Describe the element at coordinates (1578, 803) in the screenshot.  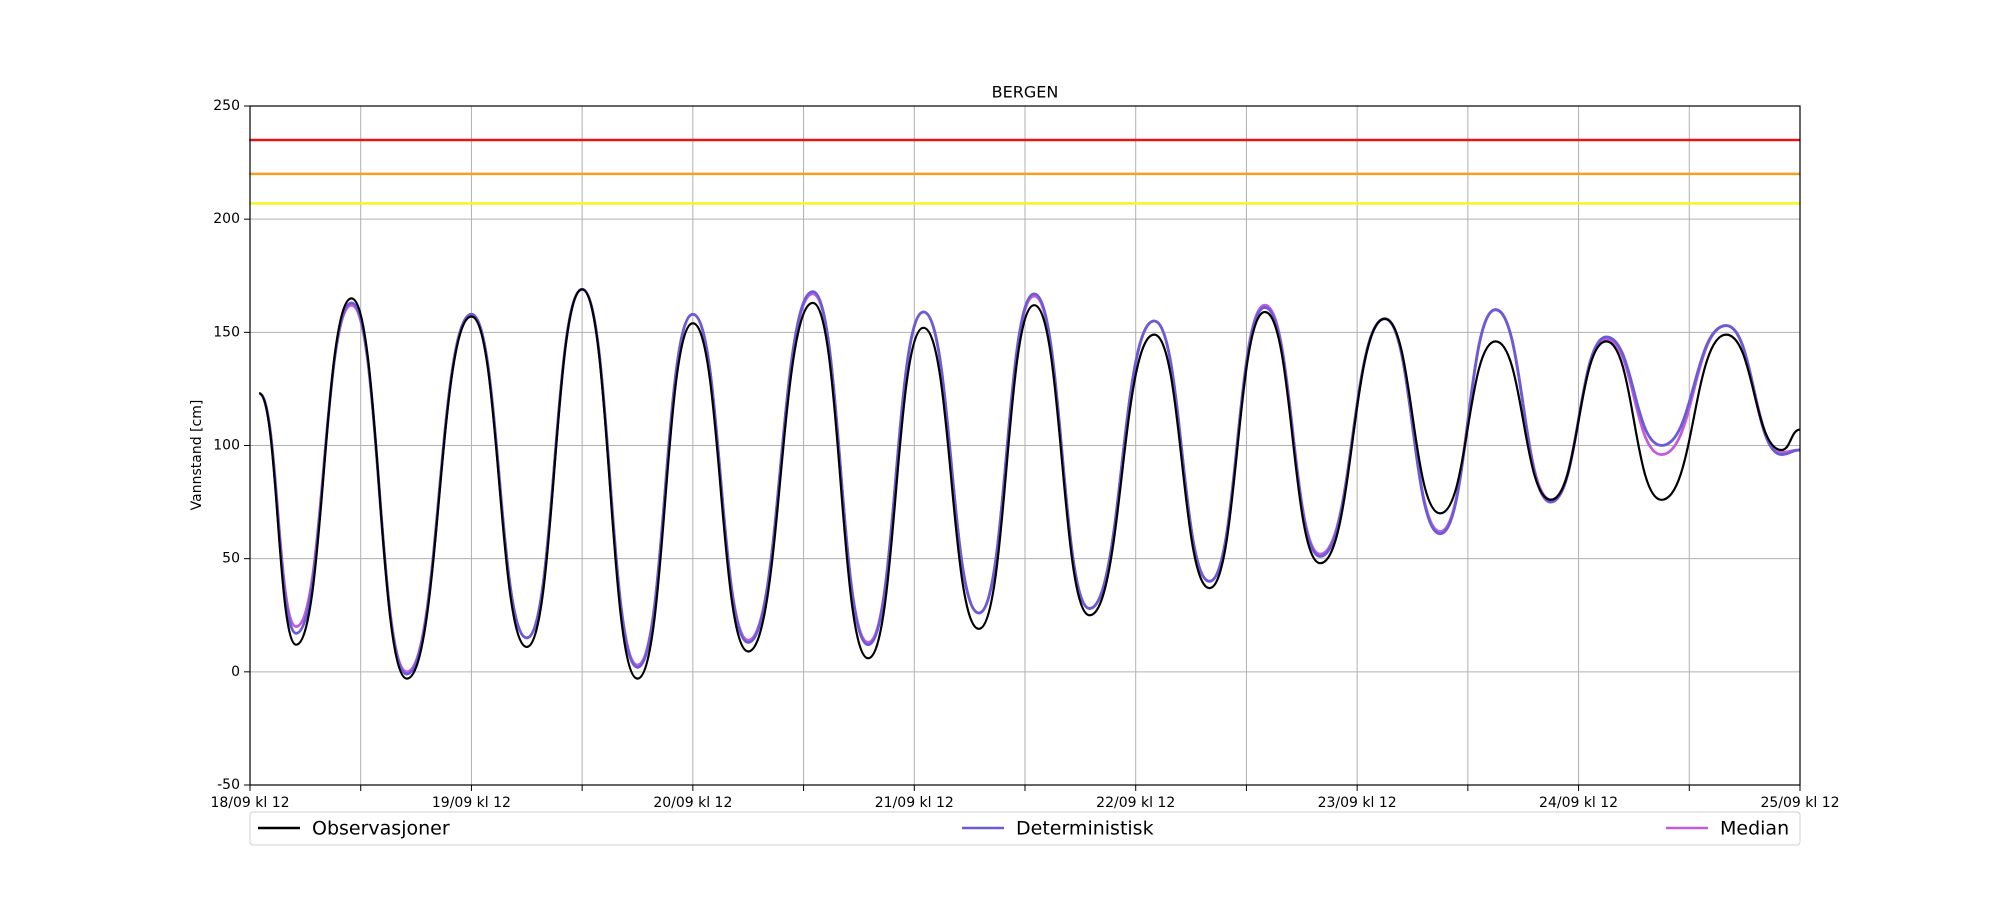
I see `x-tick-label: 24/09 kl 12` at that location.